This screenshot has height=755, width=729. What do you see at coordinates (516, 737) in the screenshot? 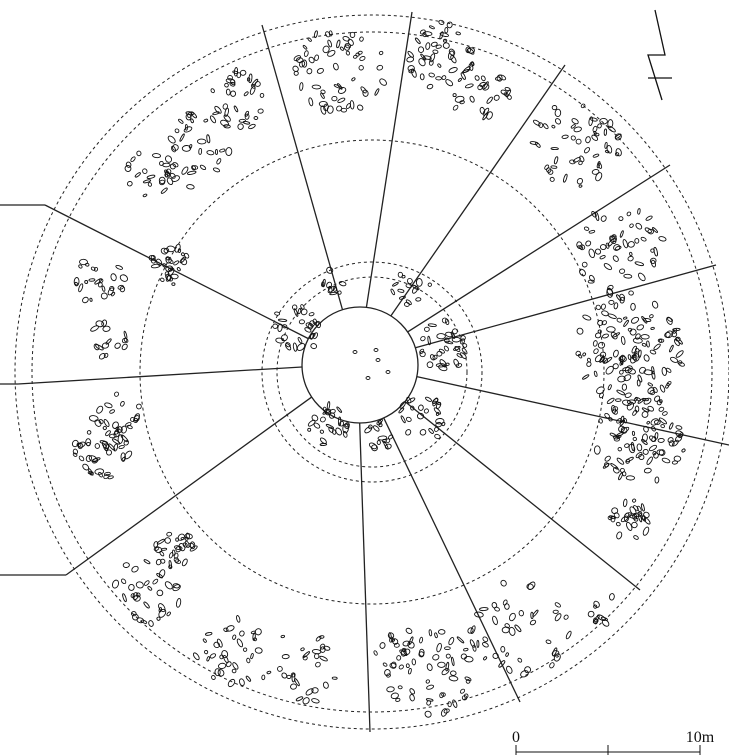
I see `scale-start: 0` at bounding box center [516, 737].